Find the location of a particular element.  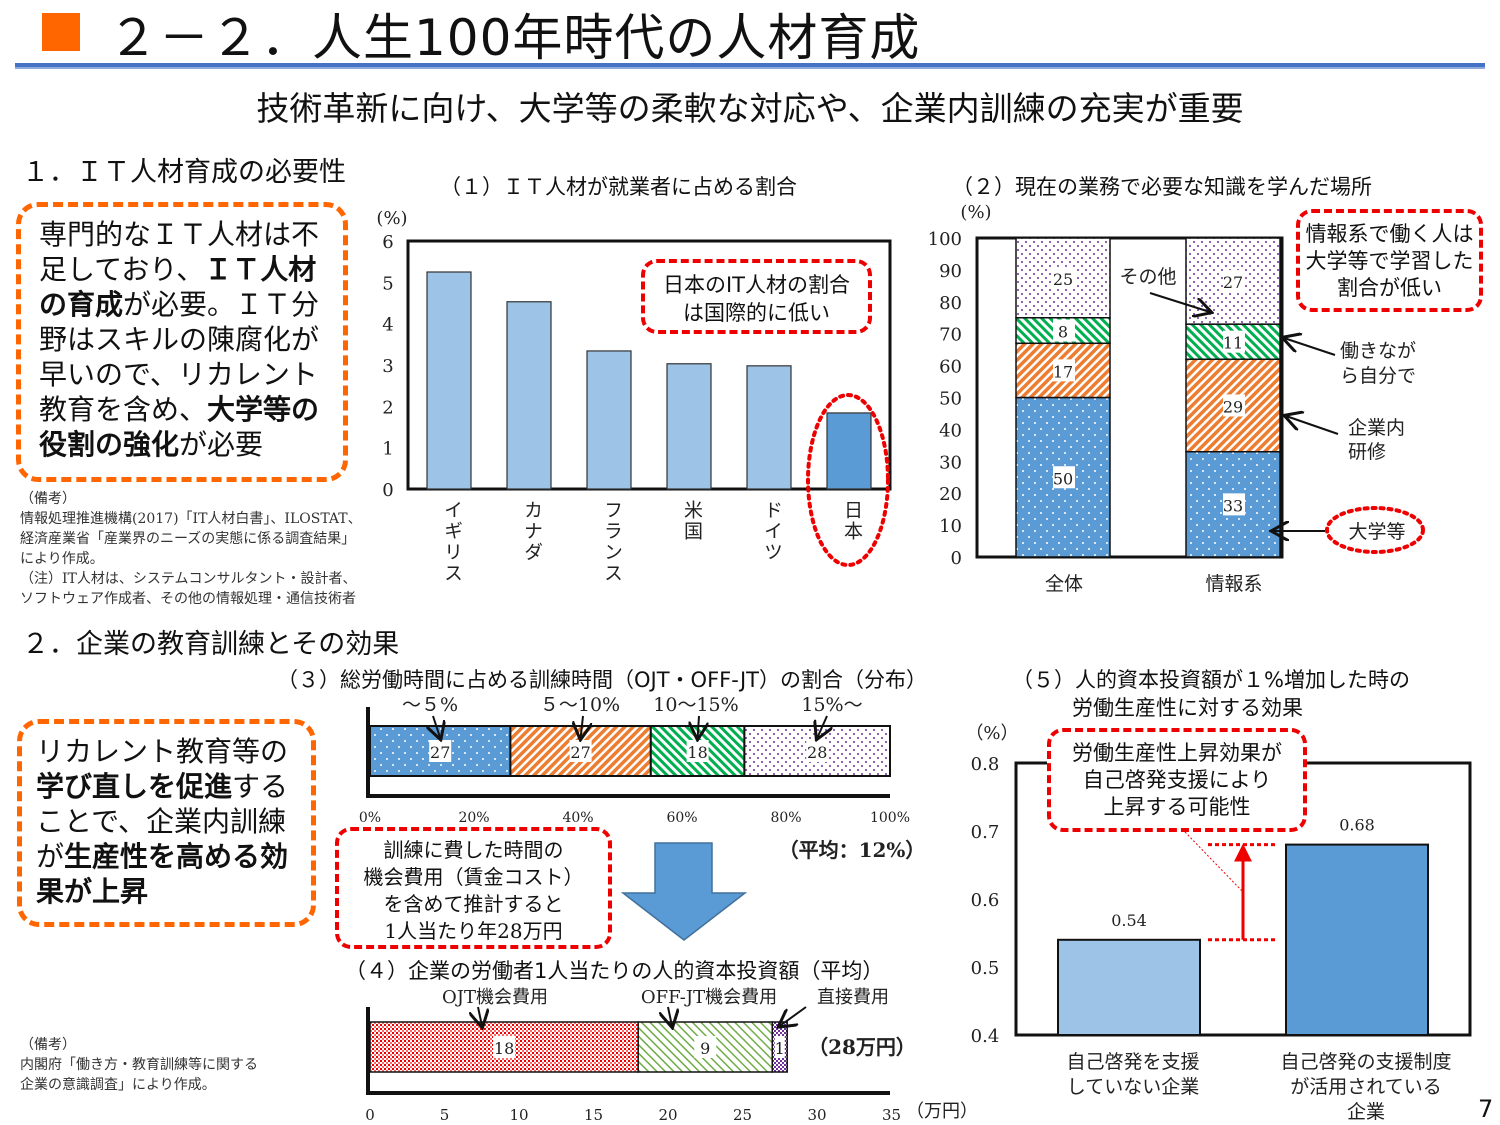

chart2-y-tick: 40 is located at coordinates (950, 430).